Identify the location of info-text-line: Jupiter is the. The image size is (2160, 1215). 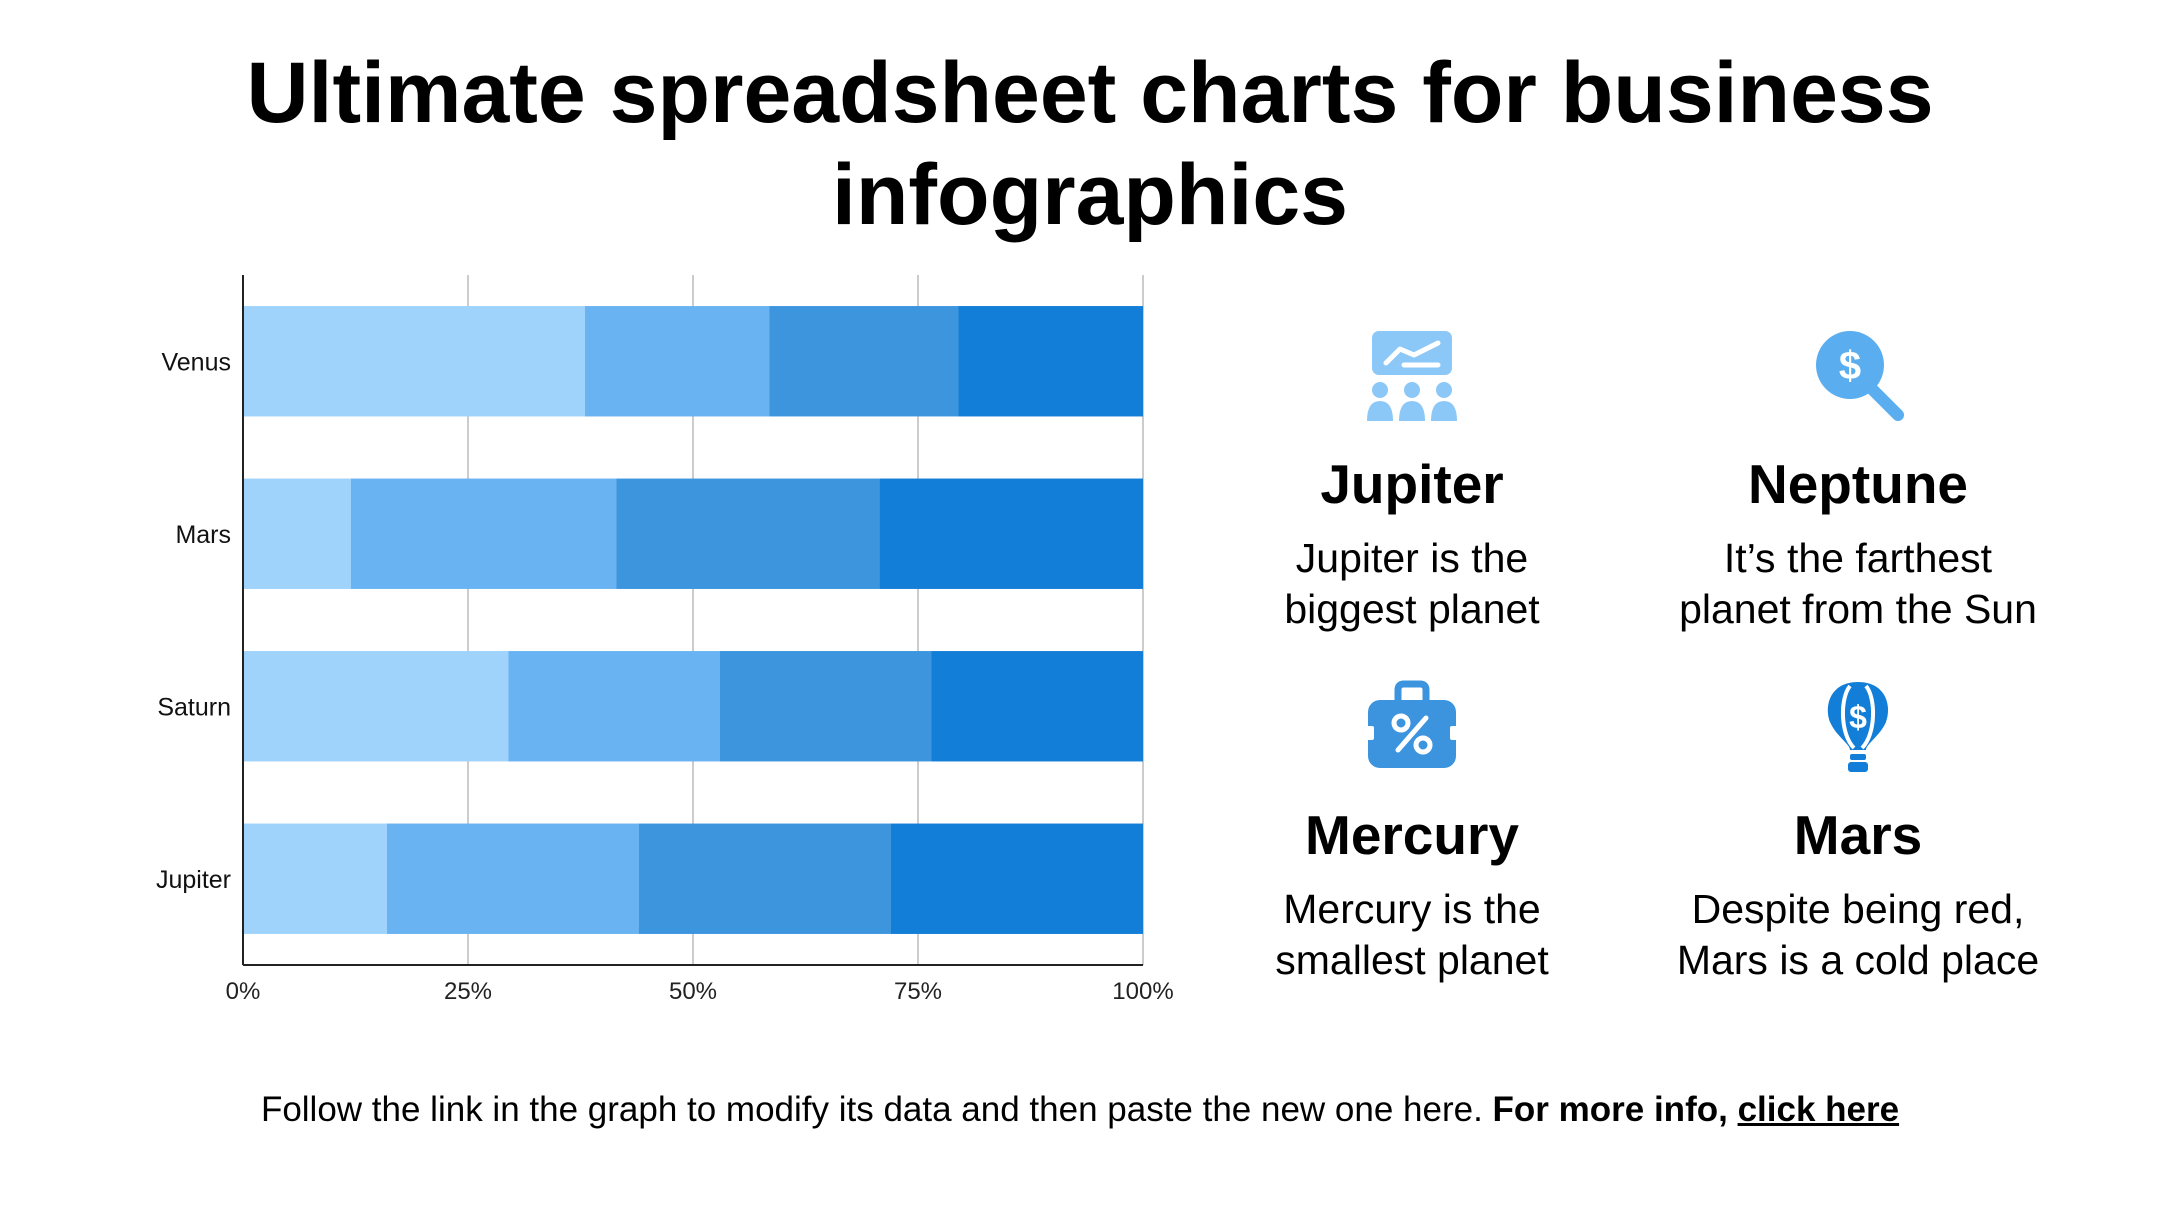
(1412, 558).